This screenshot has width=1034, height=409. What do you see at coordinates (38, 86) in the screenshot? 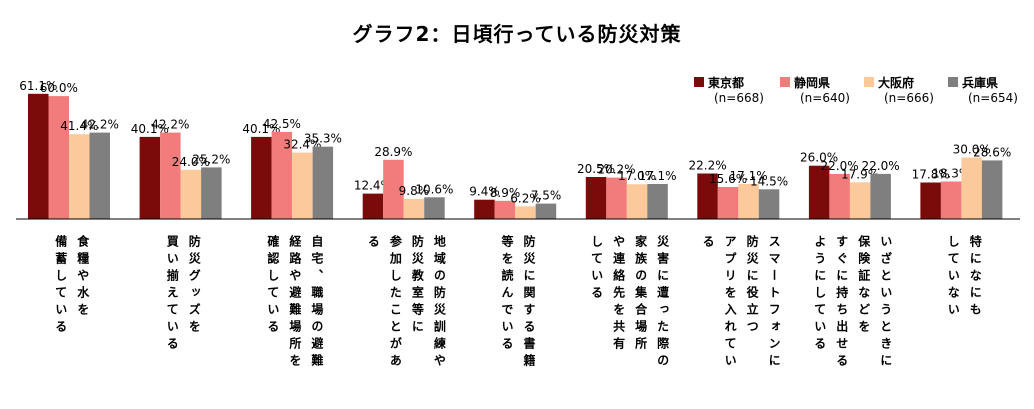
I see `data-label: 61.1%` at bounding box center [38, 86].